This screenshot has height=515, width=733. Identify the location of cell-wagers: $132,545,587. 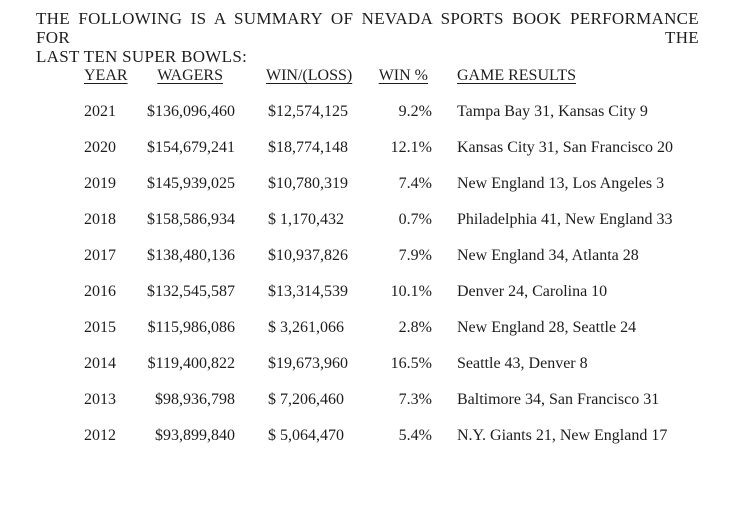
(191, 291).